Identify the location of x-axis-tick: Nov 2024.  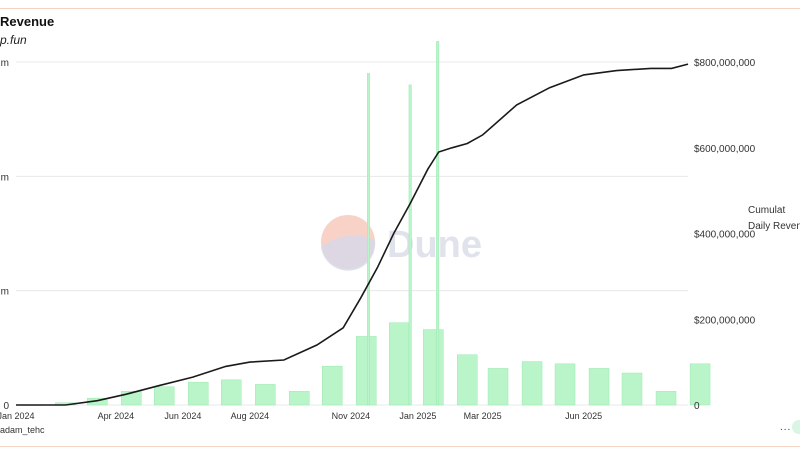
(351, 416).